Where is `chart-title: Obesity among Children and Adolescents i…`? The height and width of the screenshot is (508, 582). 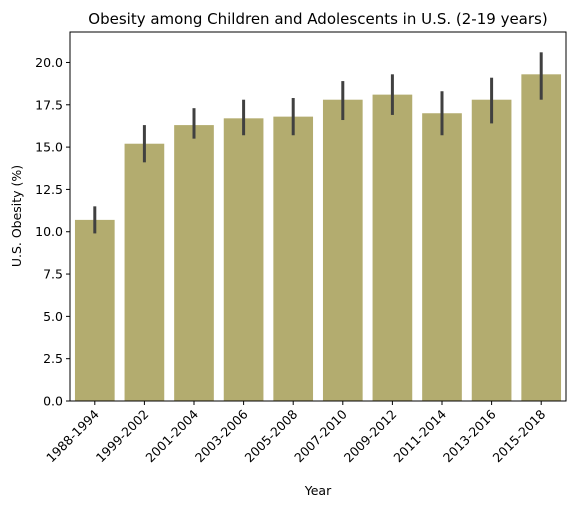
chart-title: Obesity among Children and Adolescents i… is located at coordinates (317, 19).